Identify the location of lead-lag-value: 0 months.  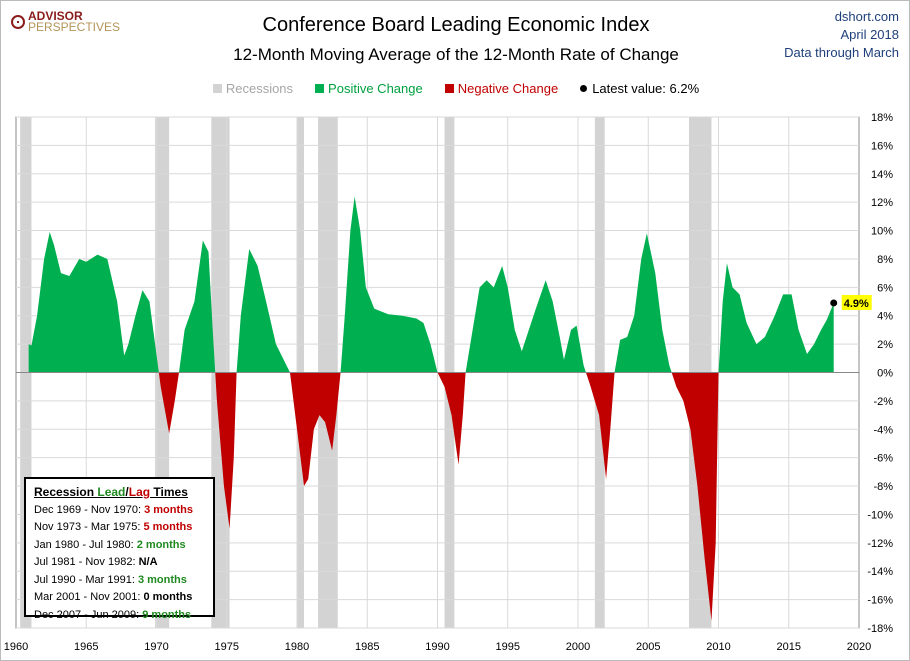
(168, 597).